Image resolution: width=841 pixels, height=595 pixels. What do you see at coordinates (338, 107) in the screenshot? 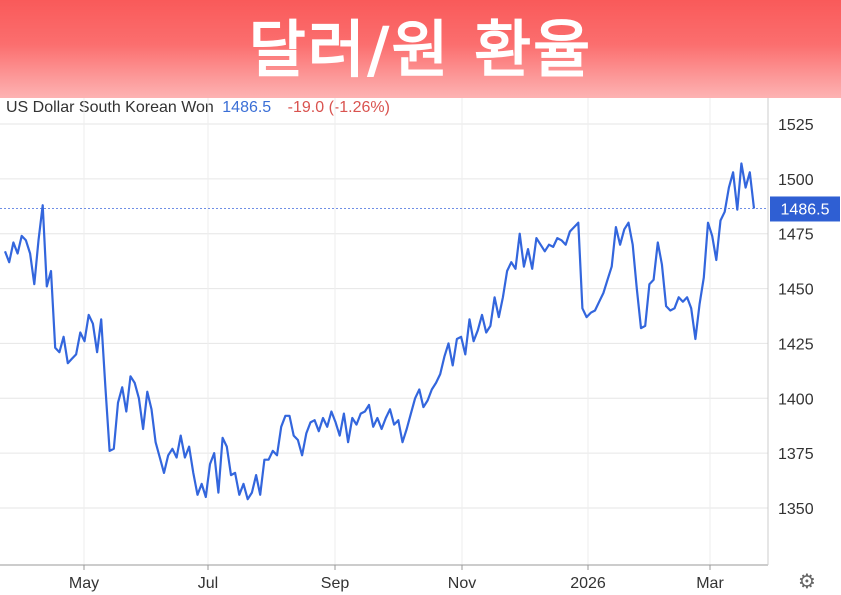
I see `price-change: -19.0 (-1.26%)` at bounding box center [338, 107].